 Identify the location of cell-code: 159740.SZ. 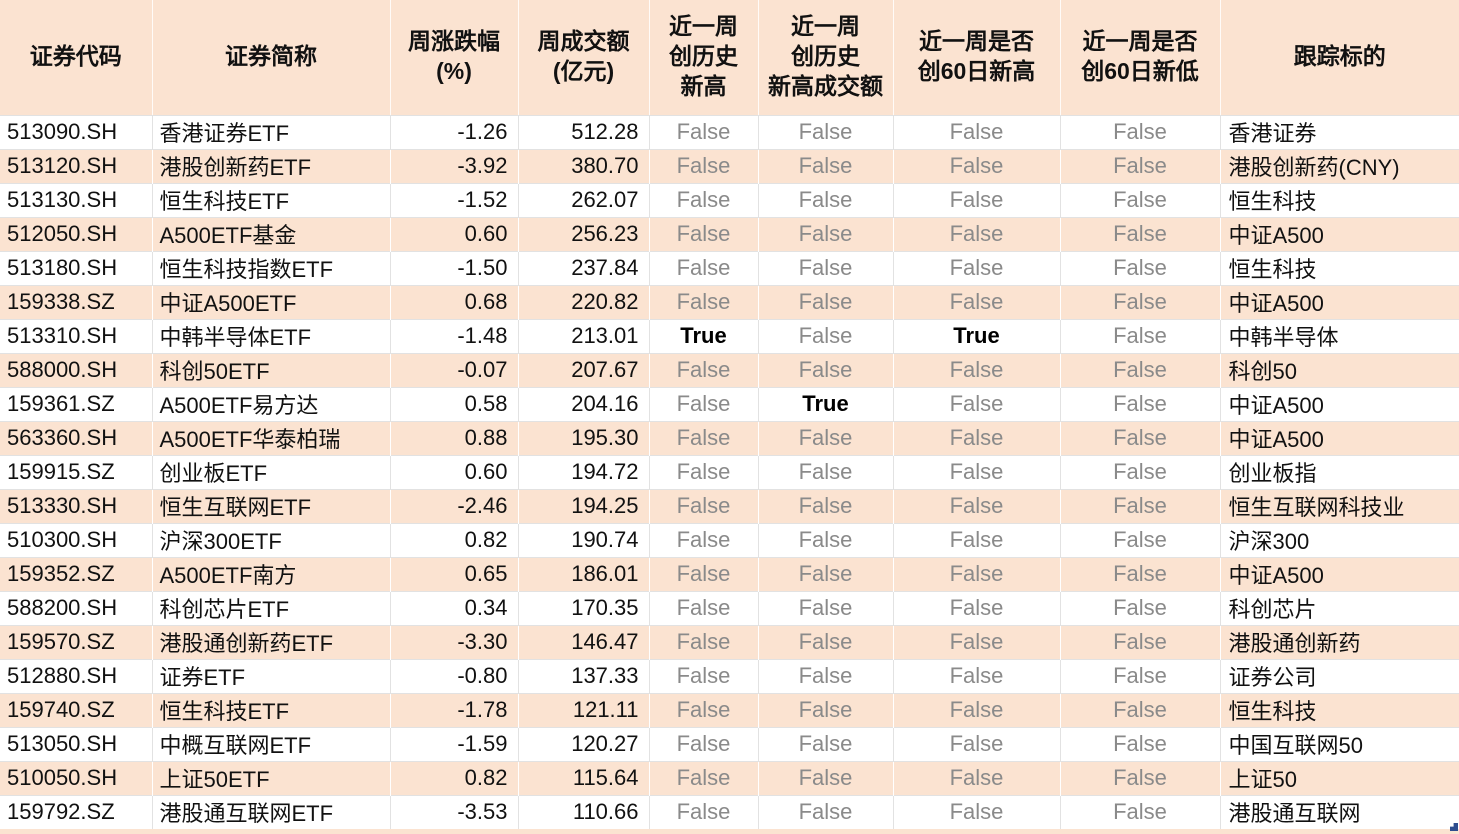
(76, 710).